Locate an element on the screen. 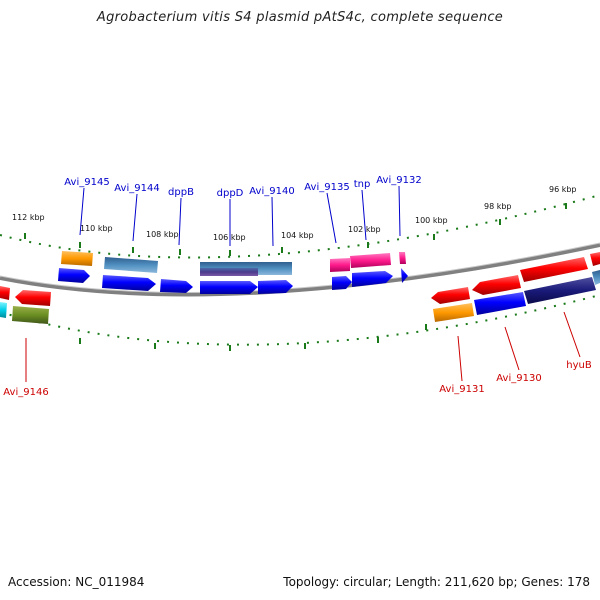  gene-label-dppD: dppD is located at coordinates (230, 193).